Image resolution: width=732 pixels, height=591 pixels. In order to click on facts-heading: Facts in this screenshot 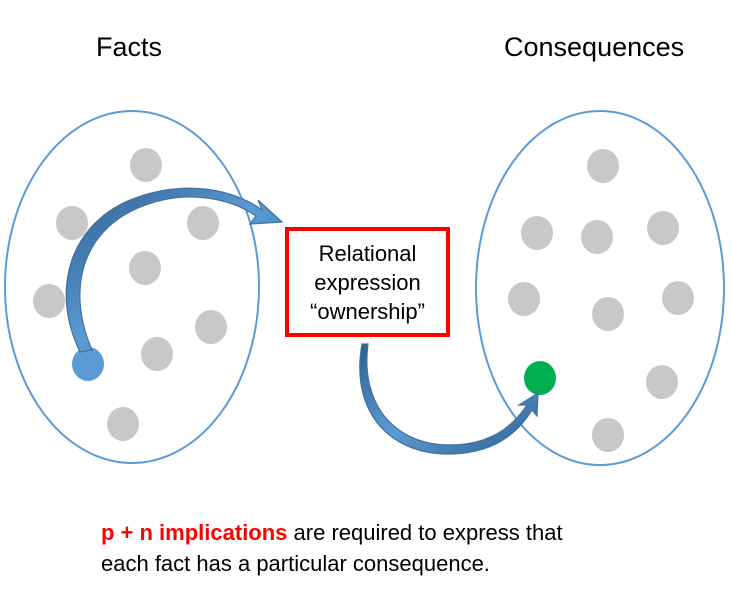, I will do `click(129, 47)`.